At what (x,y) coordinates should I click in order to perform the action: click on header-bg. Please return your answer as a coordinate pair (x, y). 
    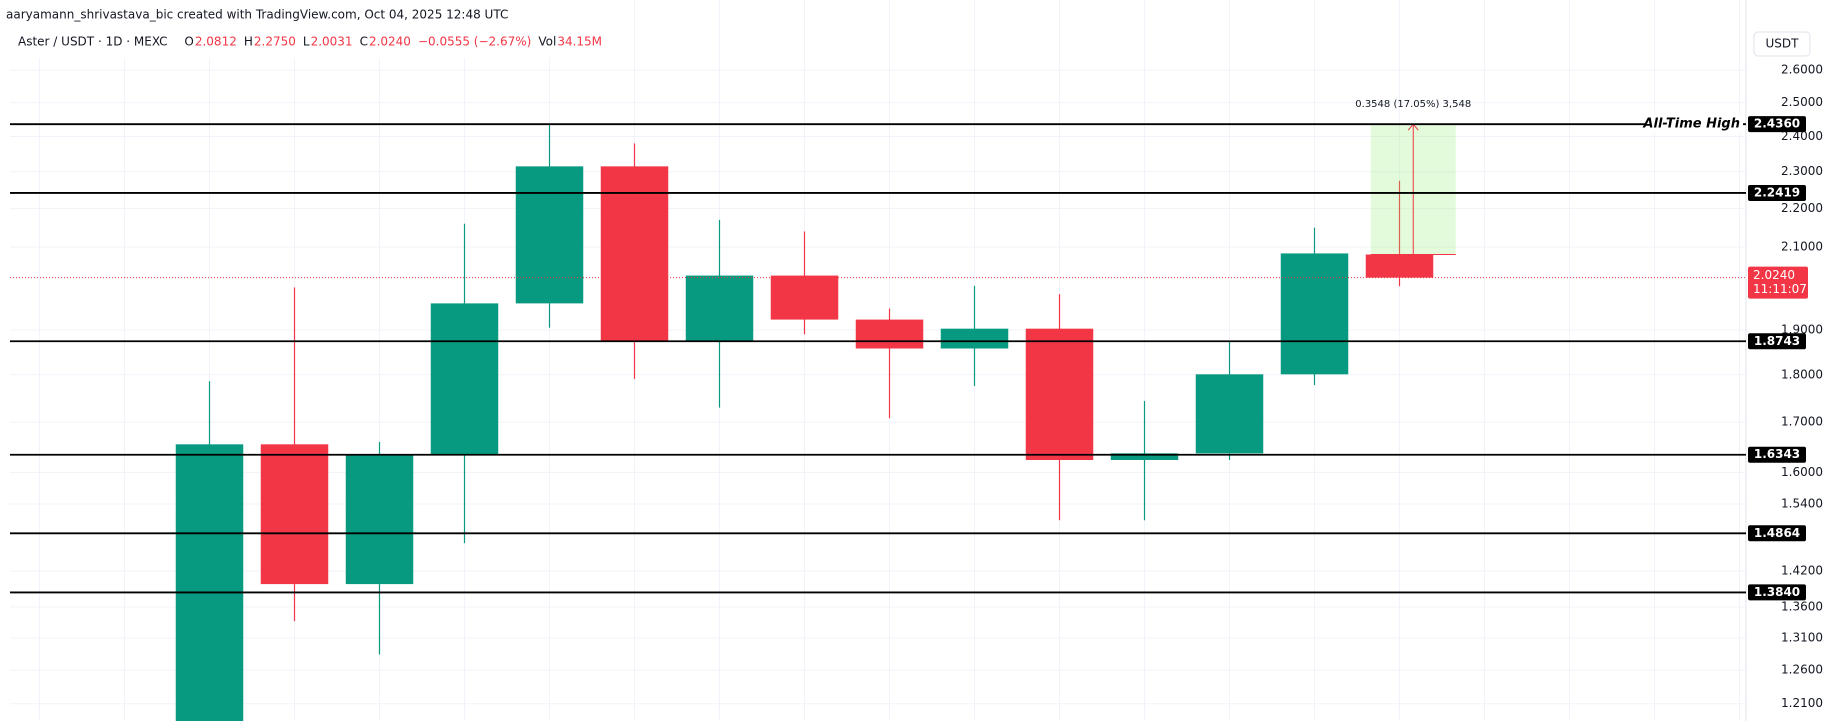
    Looking at the image, I should click on (280, 29).